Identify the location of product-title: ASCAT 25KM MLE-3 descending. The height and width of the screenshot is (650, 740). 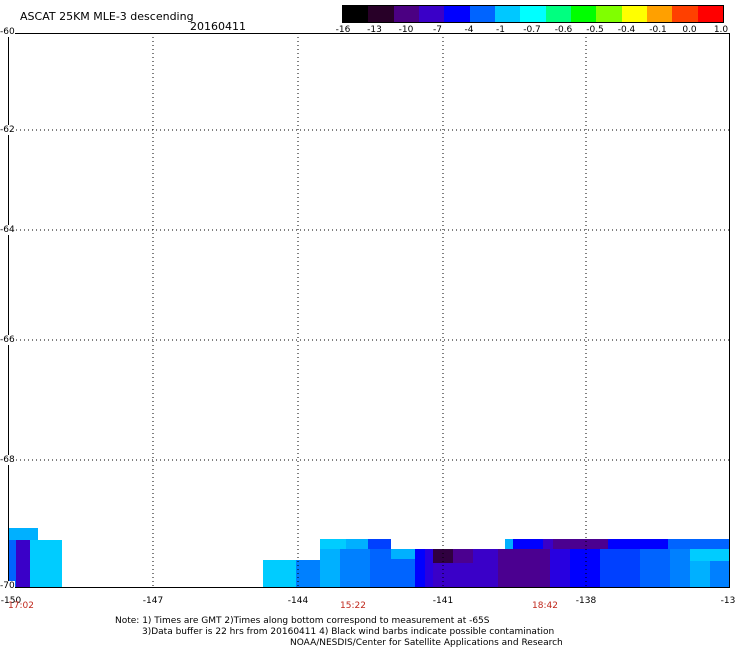
(107, 16).